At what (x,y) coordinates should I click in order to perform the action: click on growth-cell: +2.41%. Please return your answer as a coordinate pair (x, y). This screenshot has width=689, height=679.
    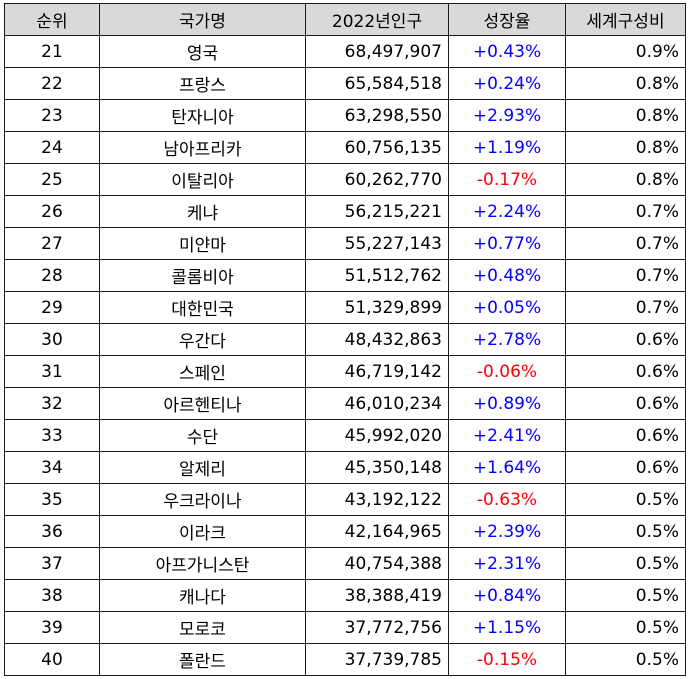
    Looking at the image, I should click on (507, 435).